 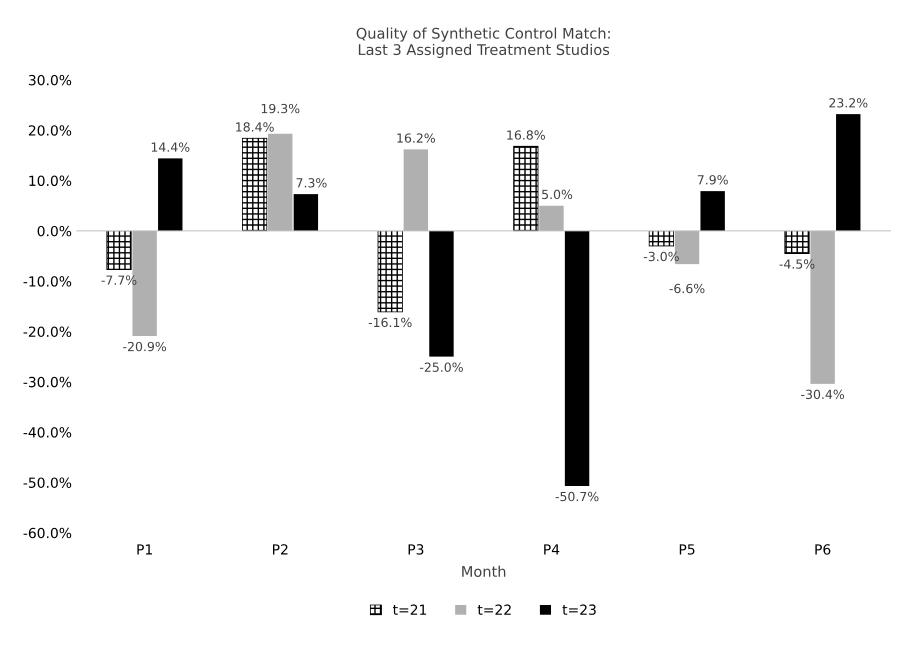 I want to click on y-tick-label: 0.0%, so click(x=55, y=231).